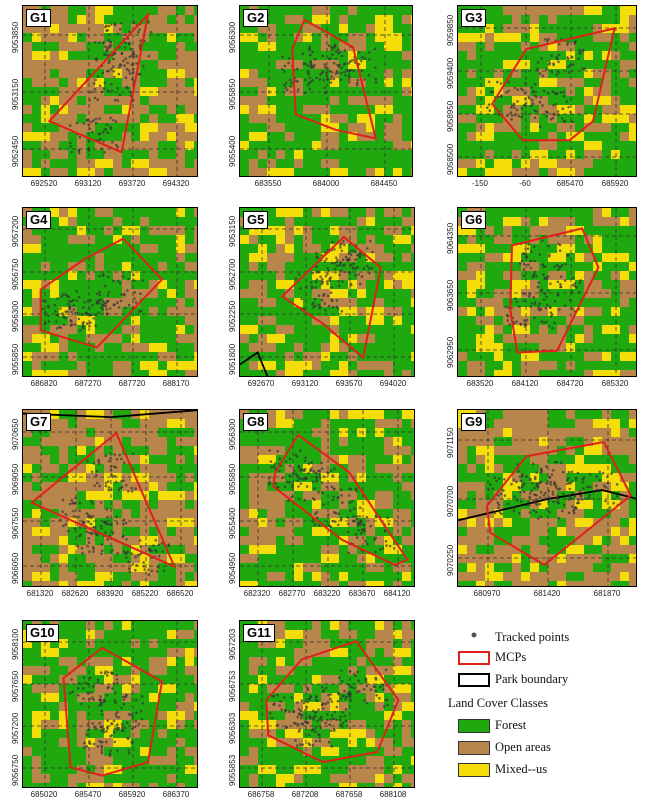  Describe the element at coordinates (305, 794) in the screenshot. I see `x-tick-label: 687208` at that location.